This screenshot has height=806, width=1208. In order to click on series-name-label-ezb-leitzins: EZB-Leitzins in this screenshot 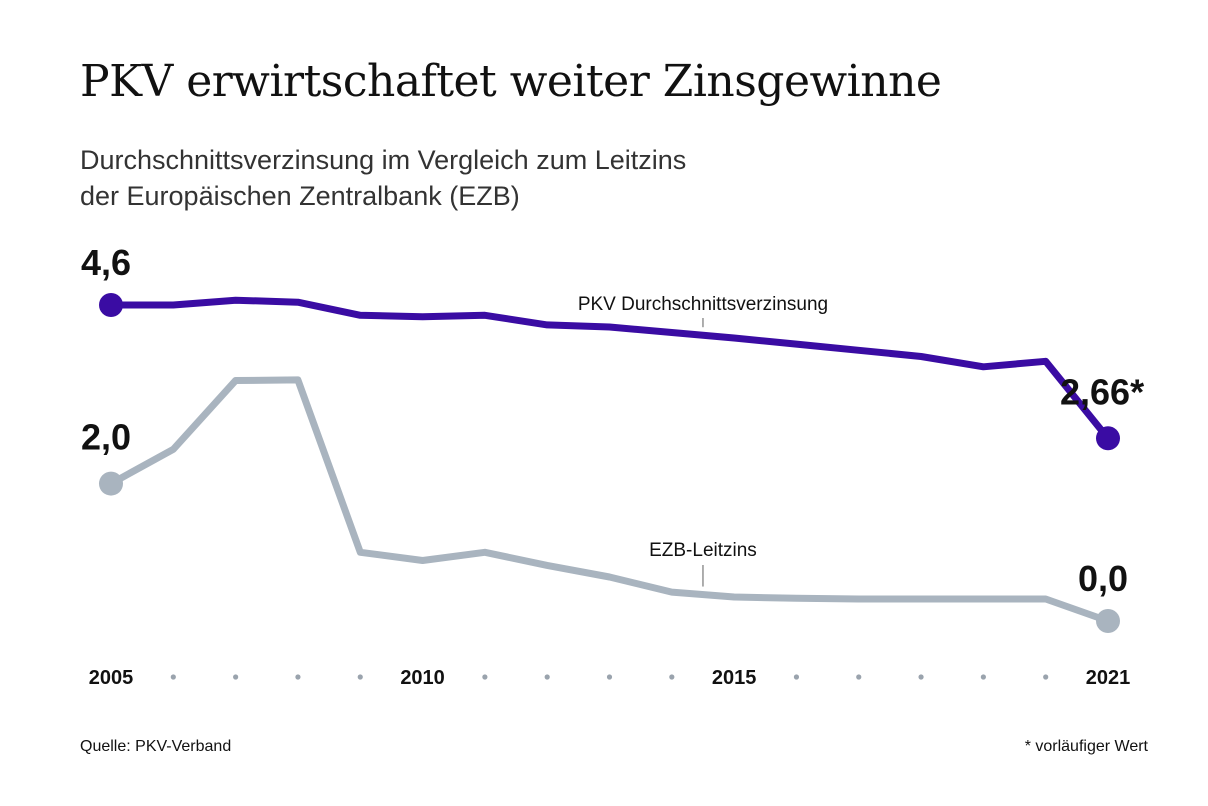, I will do `click(703, 550)`.